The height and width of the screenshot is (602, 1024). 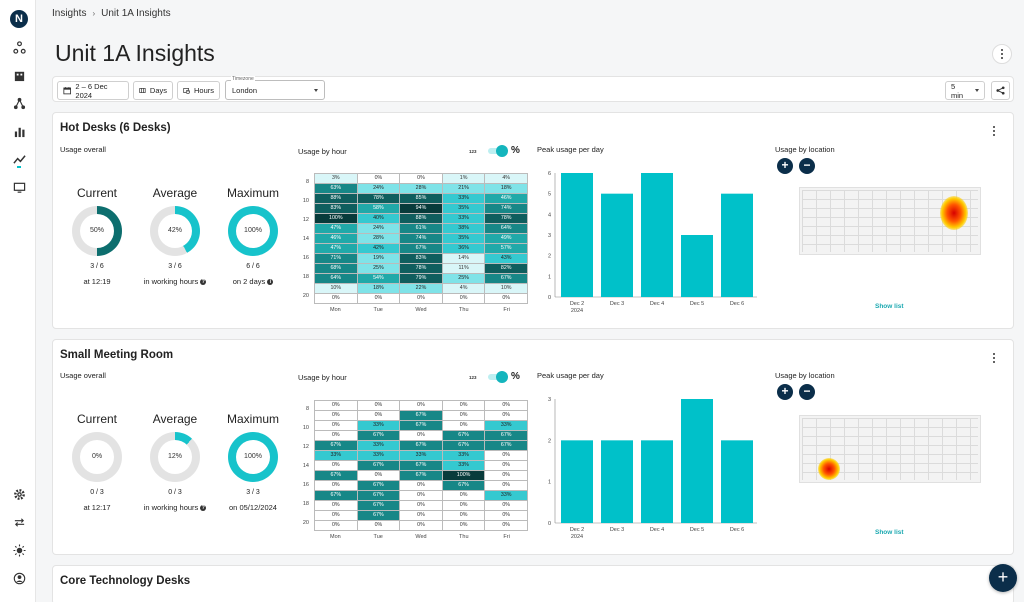 What do you see at coordinates (421, 208) in the screenshot?
I see `heatmap-cell: 94%` at bounding box center [421, 208].